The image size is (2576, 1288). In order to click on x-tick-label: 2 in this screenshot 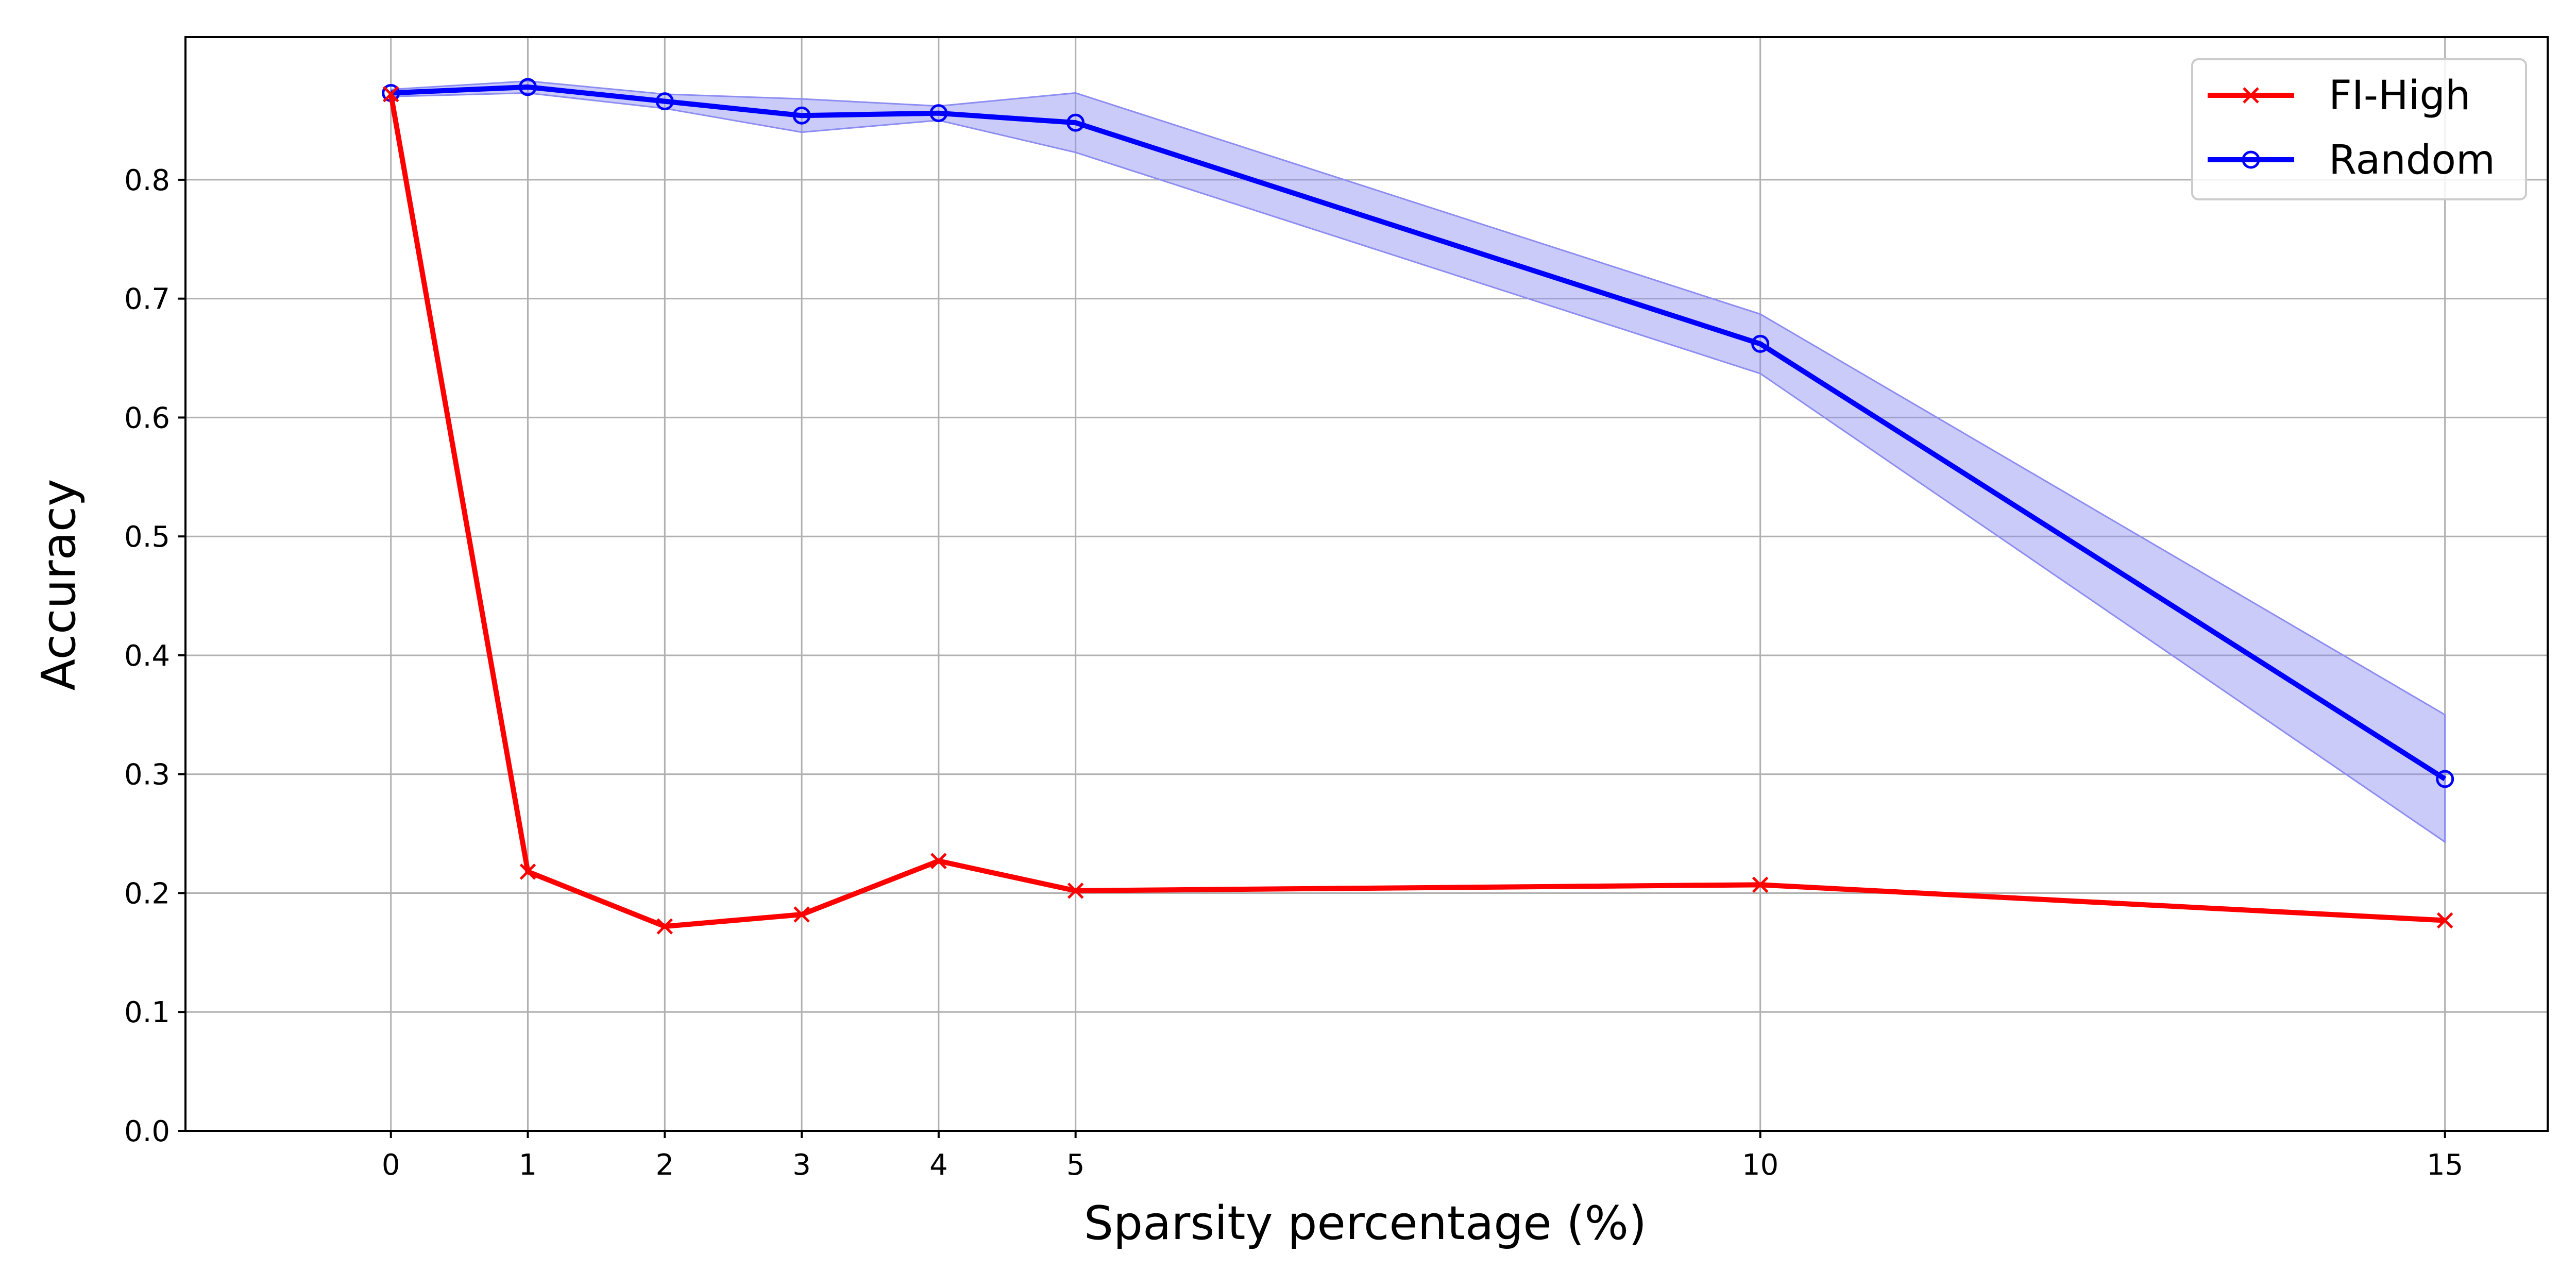, I will do `click(664, 1165)`.